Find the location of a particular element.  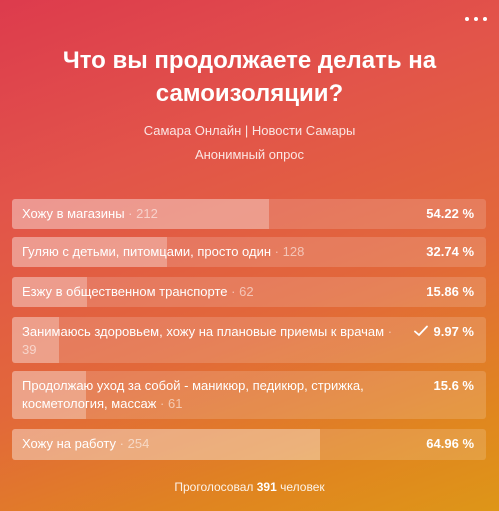

poll-option-5: Хожу на работу · 254 64.96 % is located at coordinates (249, 444).